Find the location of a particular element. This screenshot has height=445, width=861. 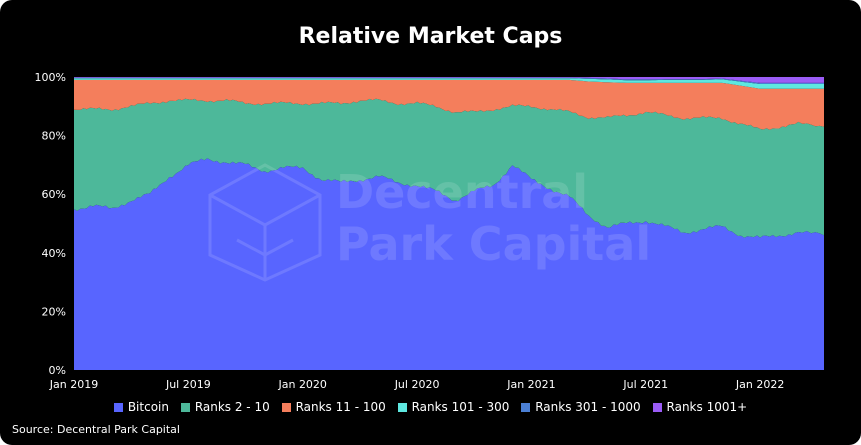

legend-label: Ranks 11 - 100 is located at coordinates (340, 407).